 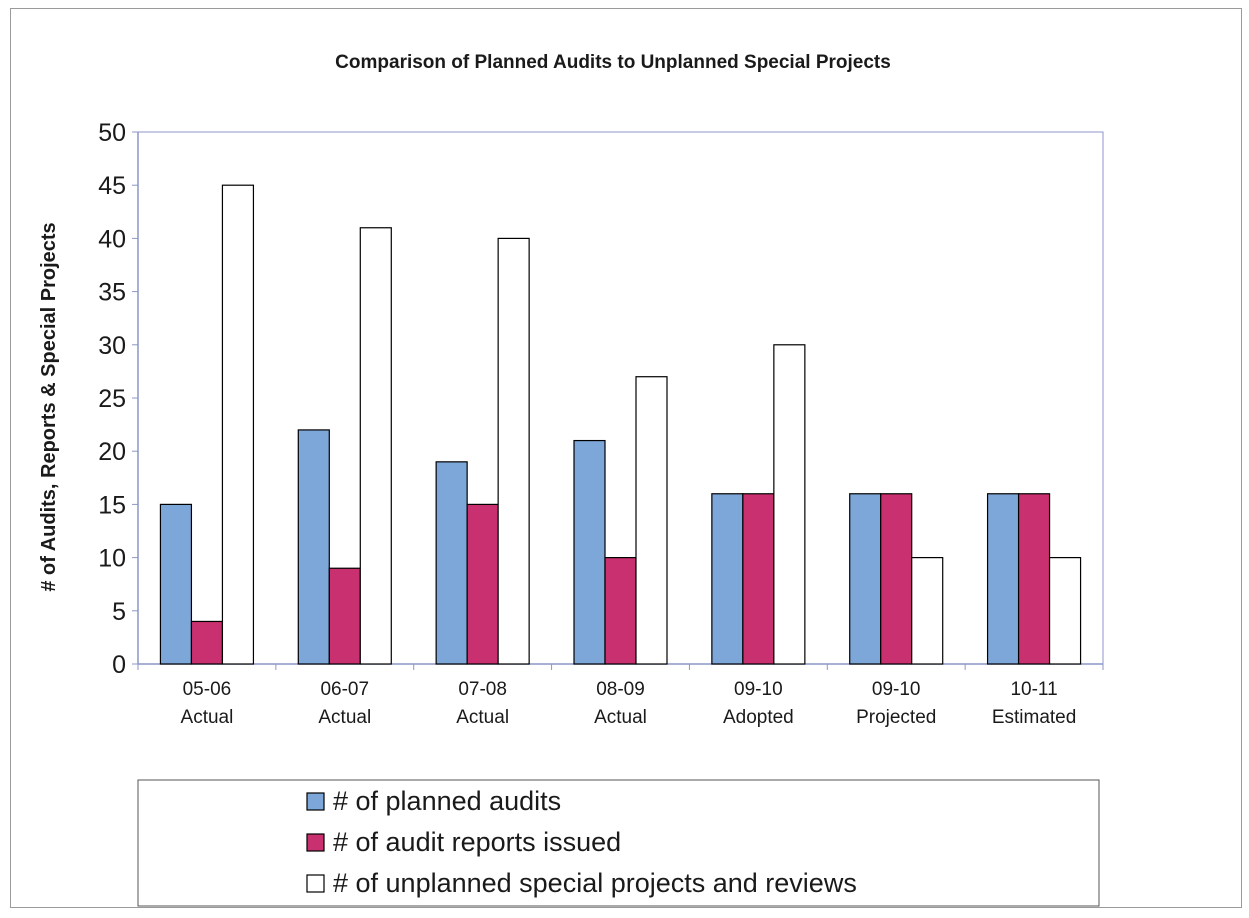 I want to click on x-tick-label: Adopted, so click(x=758, y=717).